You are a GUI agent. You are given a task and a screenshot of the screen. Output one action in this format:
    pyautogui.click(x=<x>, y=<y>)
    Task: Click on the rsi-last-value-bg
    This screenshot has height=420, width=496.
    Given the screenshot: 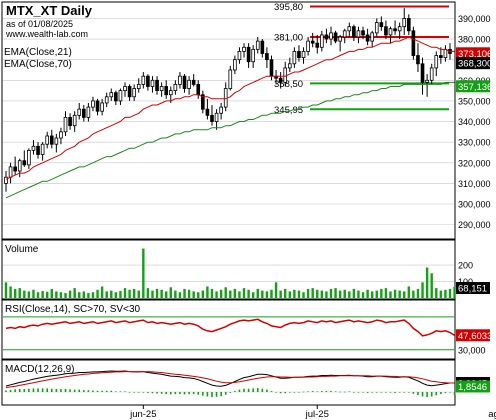 What is the action you would take?
    pyautogui.click(x=473, y=335)
    